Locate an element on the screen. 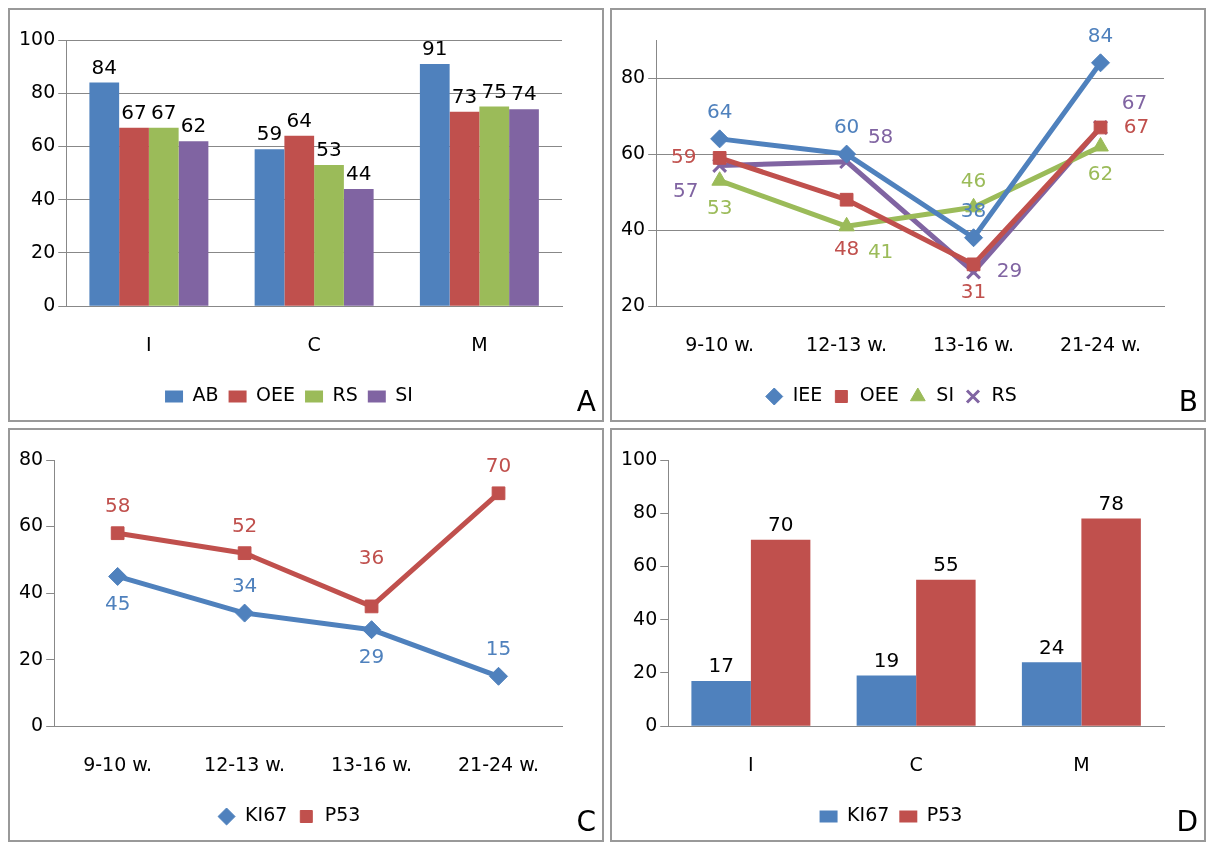 Image resolution: width=1210 pixels, height=852 pixels. data-label: 78 is located at coordinates (1111, 502).